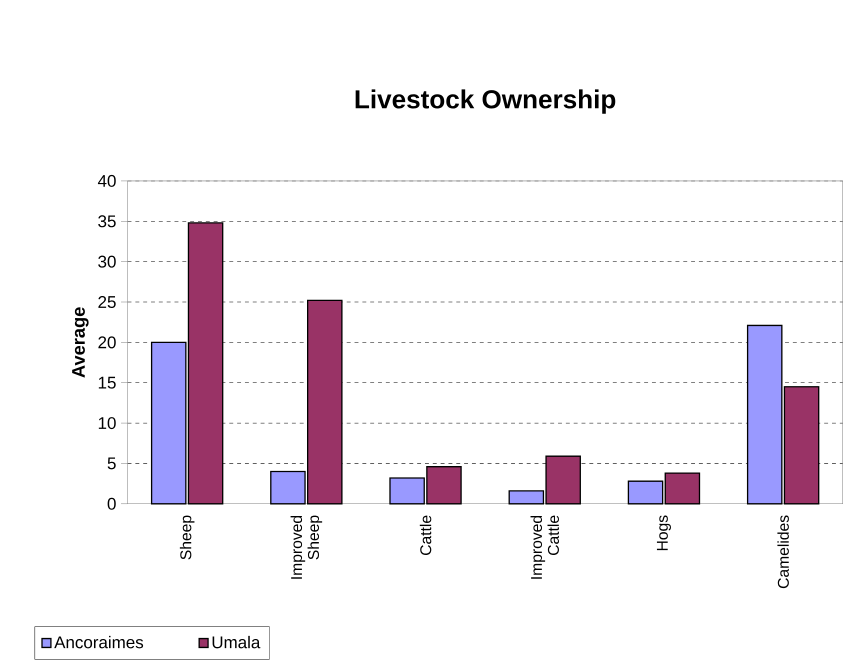  What do you see at coordinates (107, 181) in the screenshot?
I see `y-tick-label: 40` at bounding box center [107, 181].